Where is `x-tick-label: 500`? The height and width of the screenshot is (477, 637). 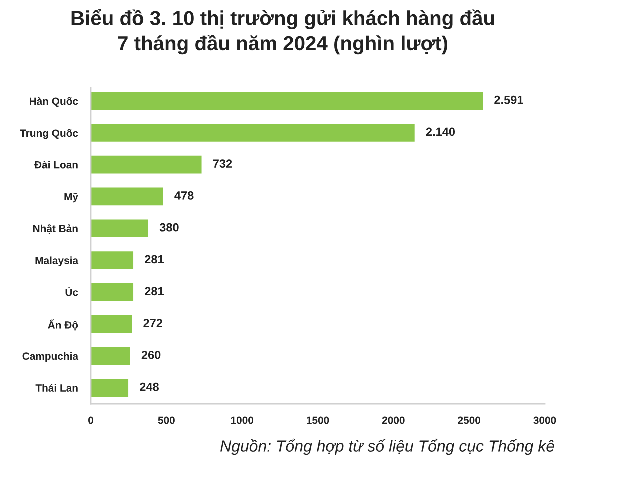
x-tick-label: 500 is located at coordinates (166, 420).